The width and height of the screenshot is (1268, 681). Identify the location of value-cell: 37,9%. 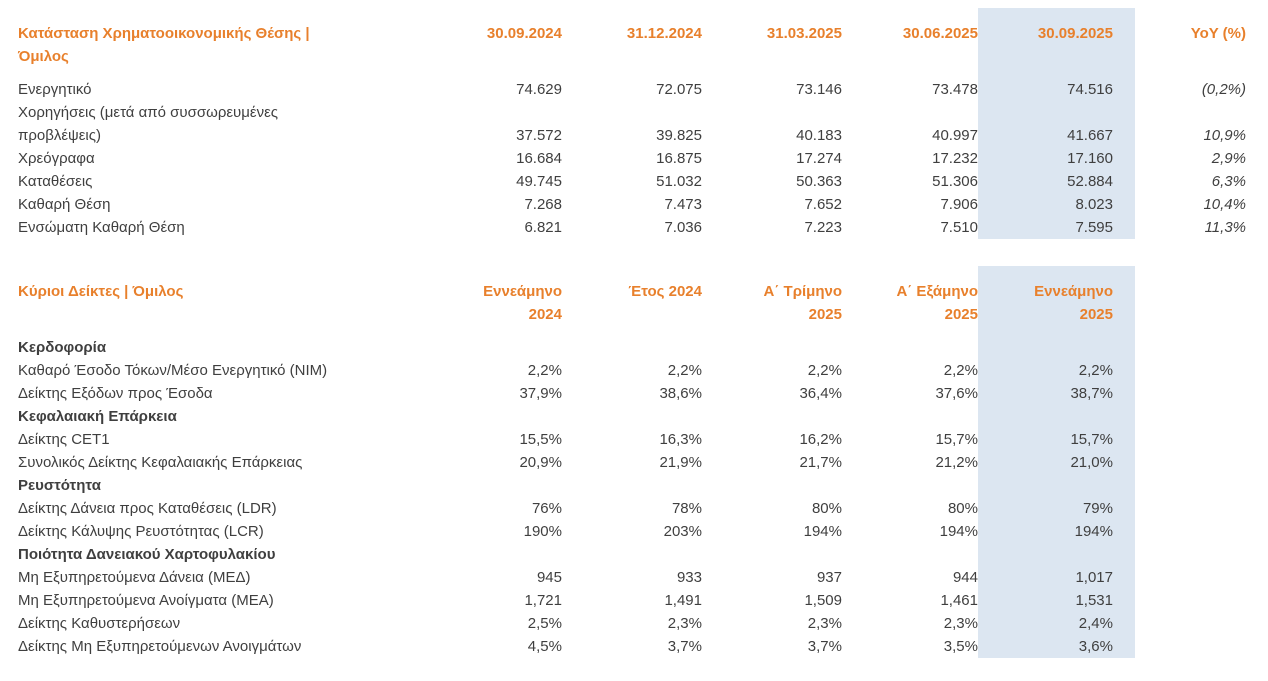
(540, 393).